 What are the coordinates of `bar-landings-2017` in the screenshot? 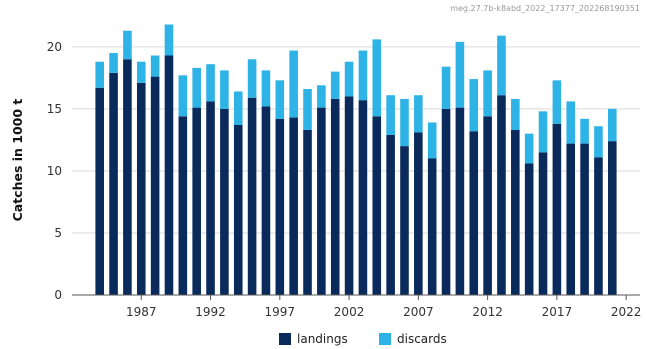 It's located at (557, 209).